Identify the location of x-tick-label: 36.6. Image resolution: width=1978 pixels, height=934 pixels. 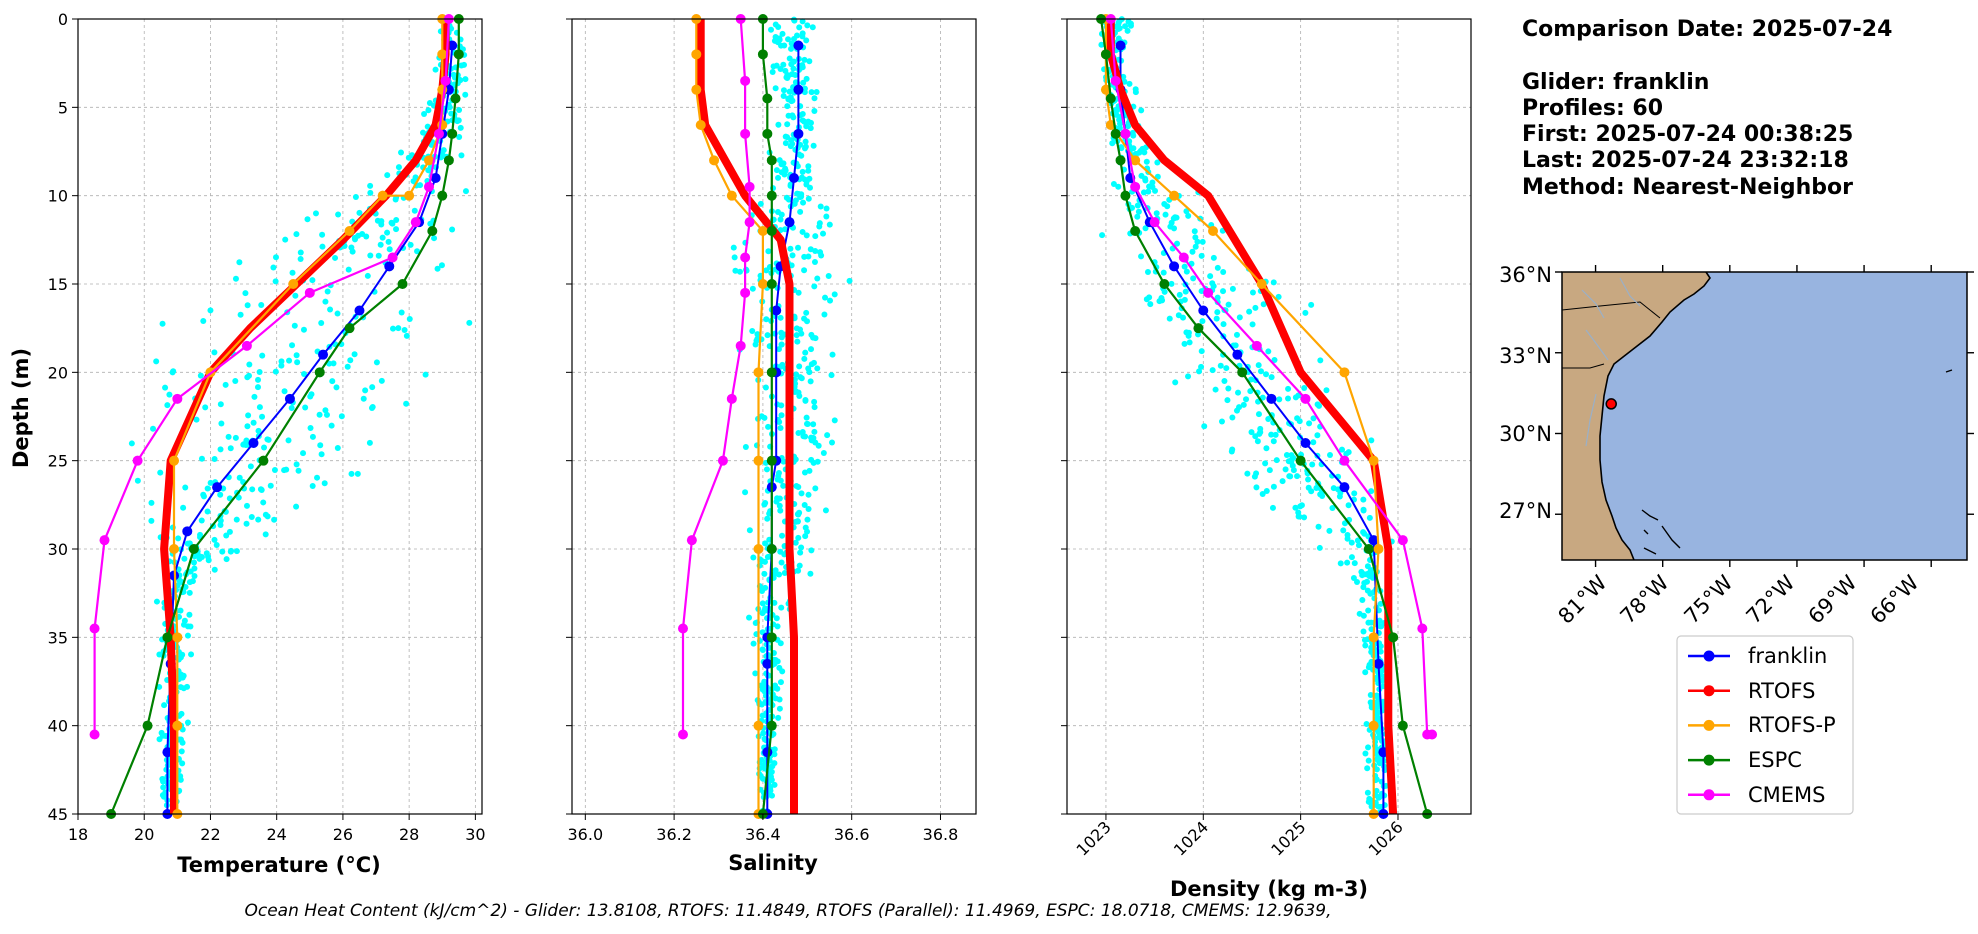
(852, 834).